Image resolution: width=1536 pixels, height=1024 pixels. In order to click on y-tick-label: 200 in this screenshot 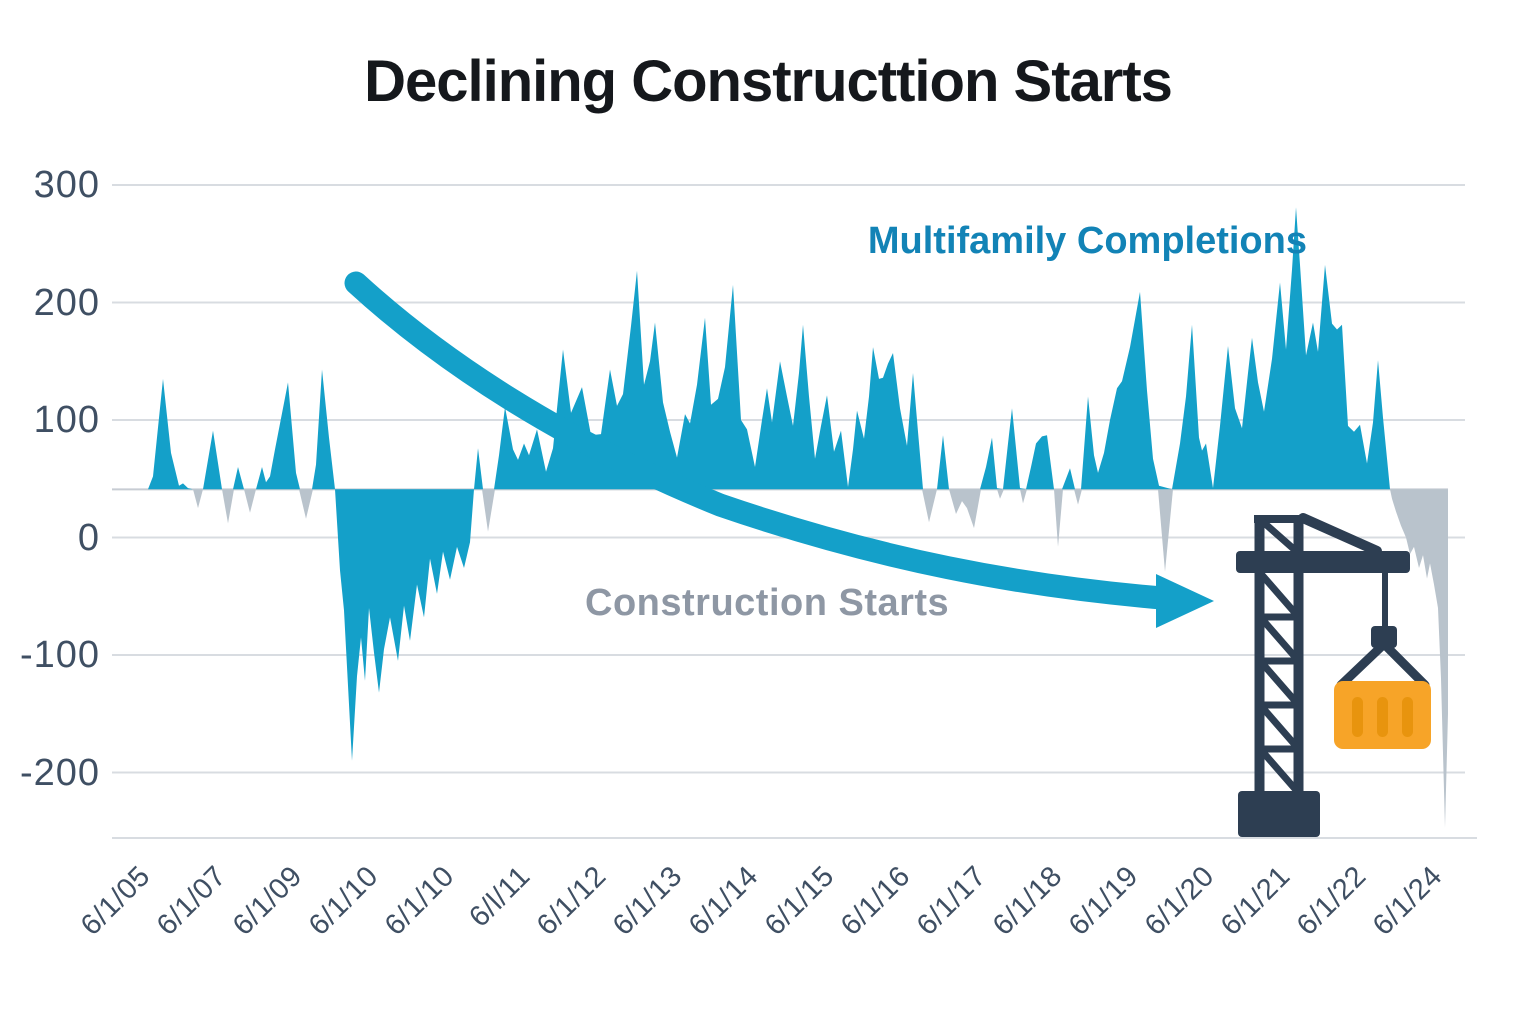, I will do `click(66, 302)`.